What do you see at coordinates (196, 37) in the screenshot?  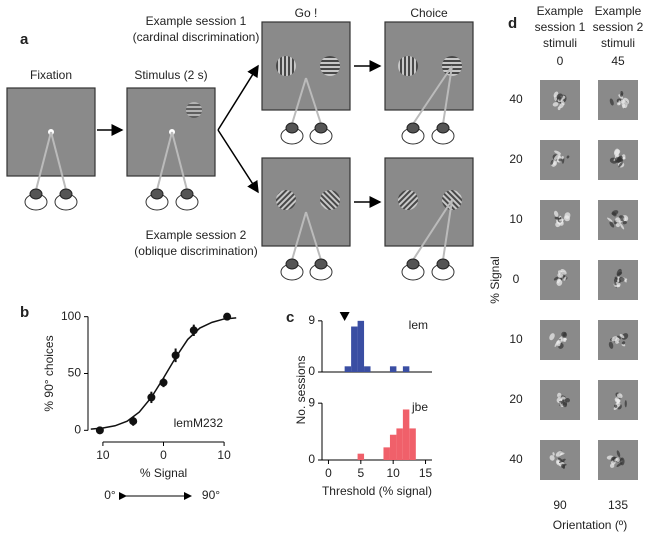 I see `session-label: (cardinal discrimination)` at bounding box center [196, 37].